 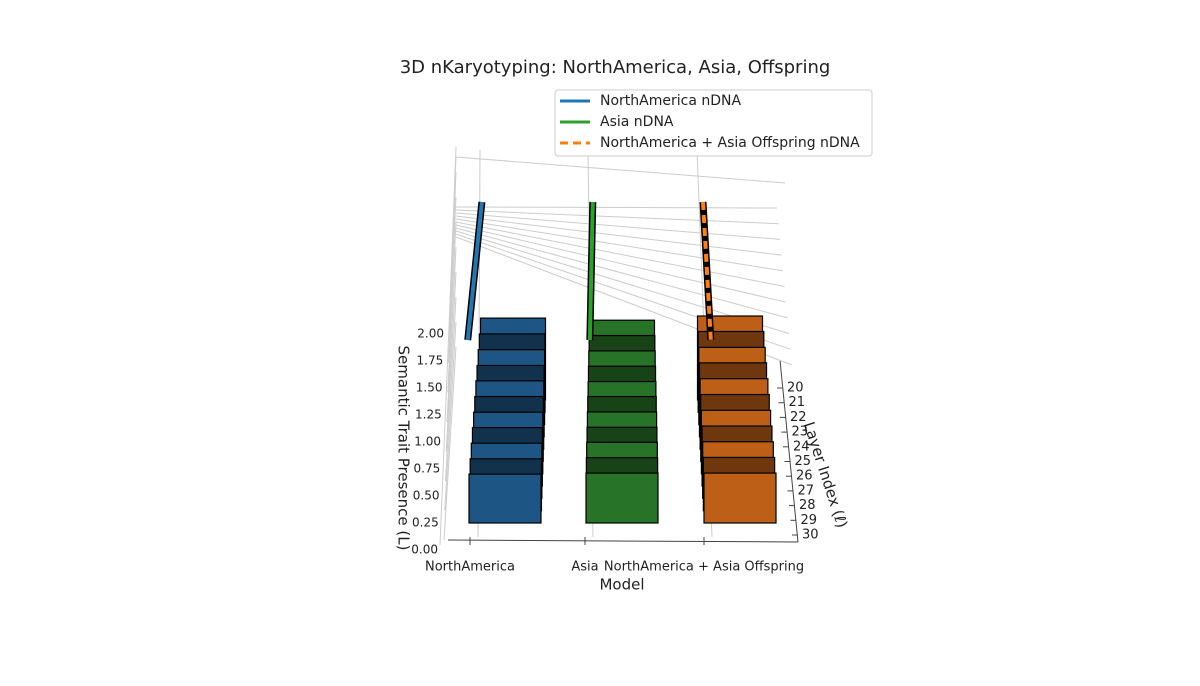 What do you see at coordinates (806, 490) in the screenshot?
I see `y-tick-label: 27` at bounding box center [806, 490].